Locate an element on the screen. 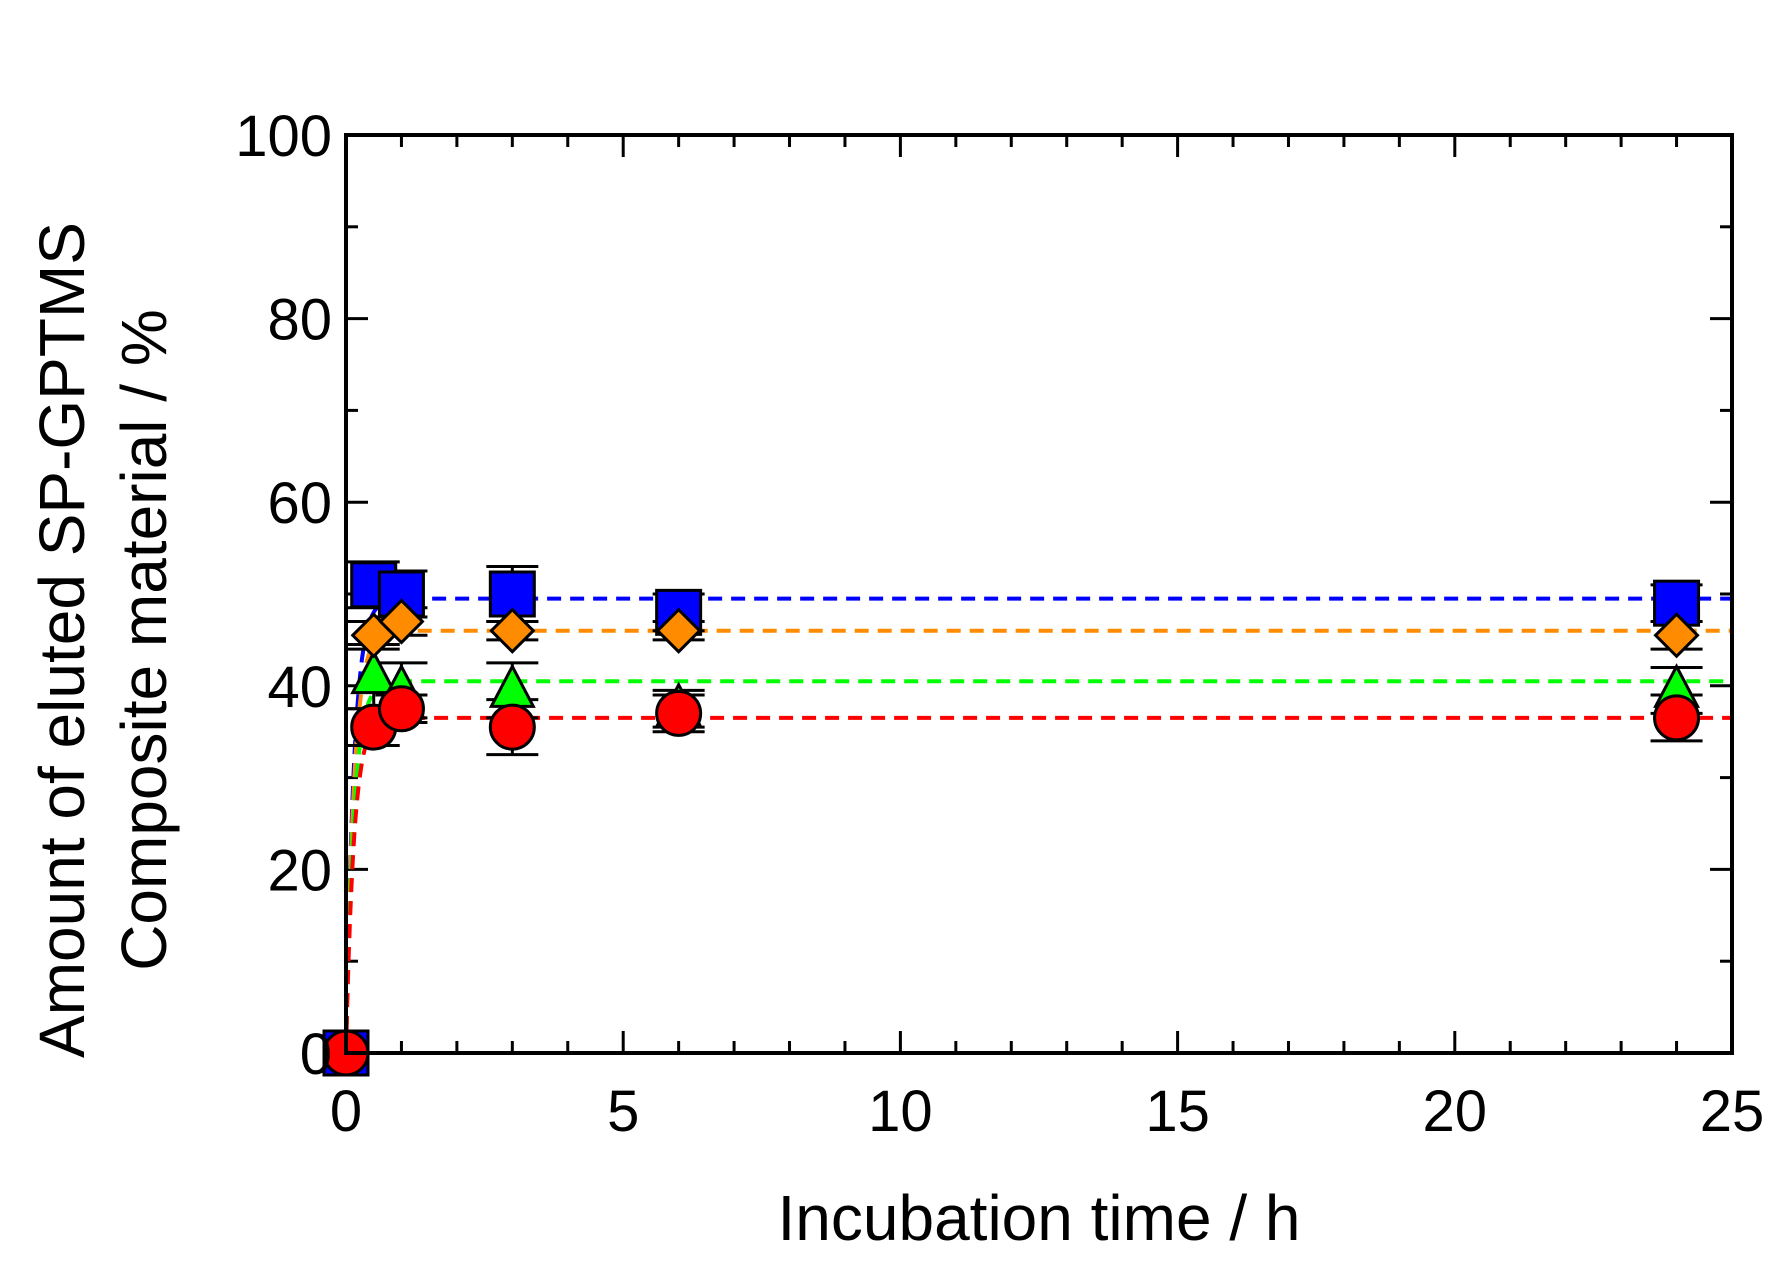  error-bars-layer is located at coordinates (1025, 658).